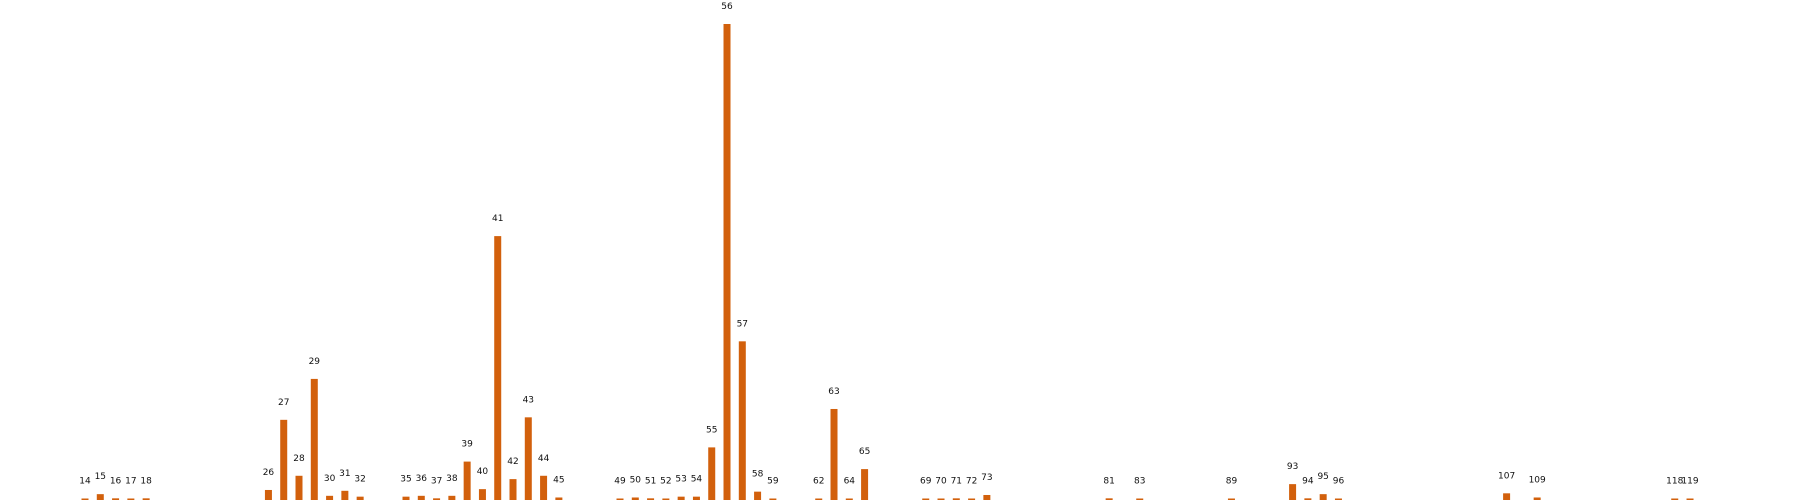  I want to click on bar-label-42: 42, so click(512, 462).